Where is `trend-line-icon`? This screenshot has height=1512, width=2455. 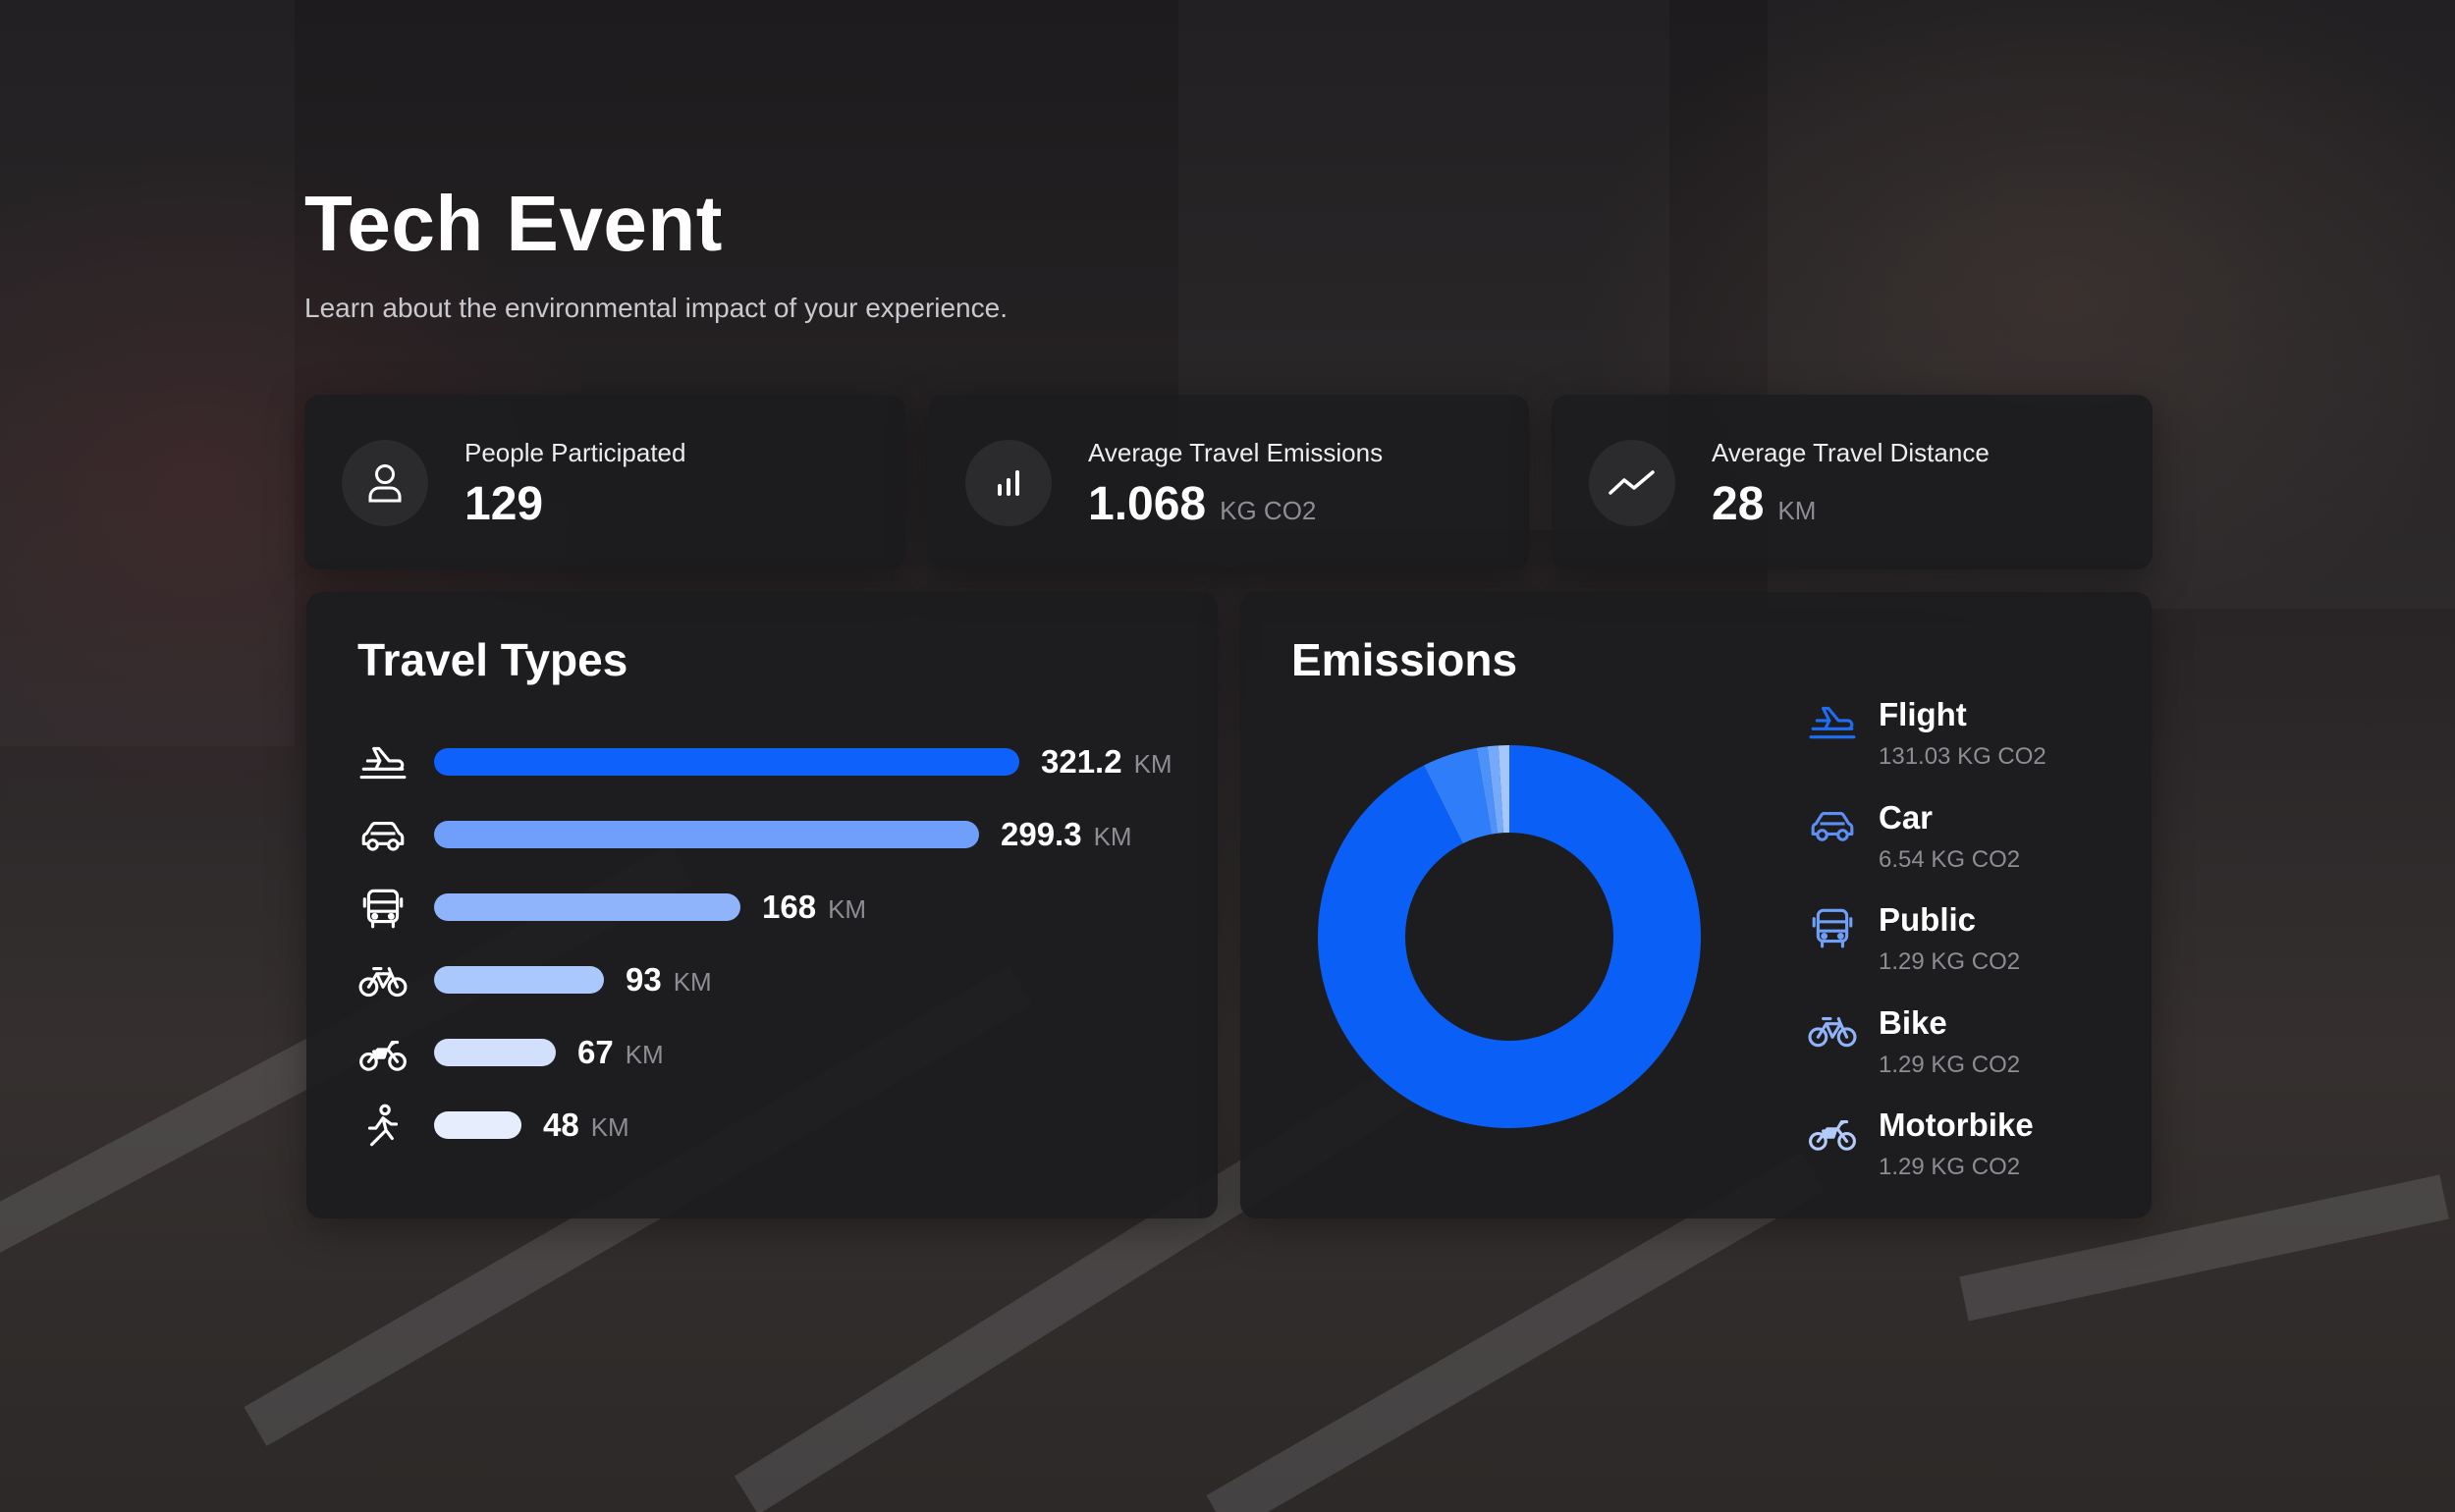 trend-line-icon is located at coordinates (1632, 483).